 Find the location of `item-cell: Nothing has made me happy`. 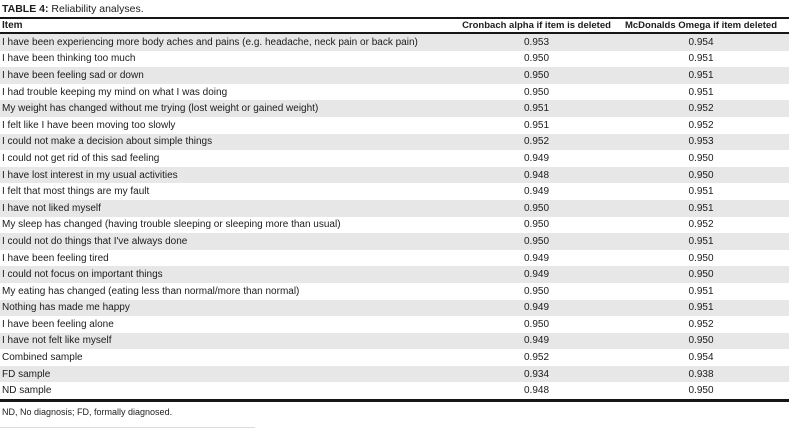

item-cell: Nothing has made me happy is located at coordinates (66, 308).